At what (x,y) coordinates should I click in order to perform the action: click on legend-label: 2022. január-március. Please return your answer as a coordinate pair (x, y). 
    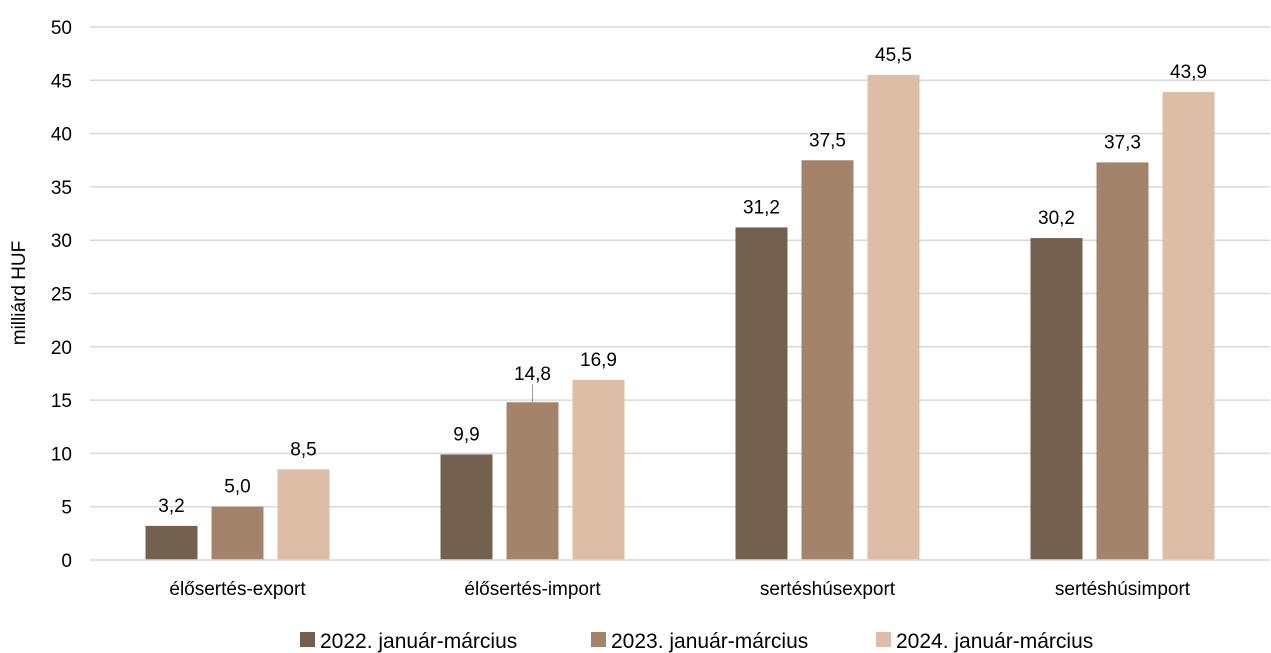
    Looking at the image, I should click on (418, 641).